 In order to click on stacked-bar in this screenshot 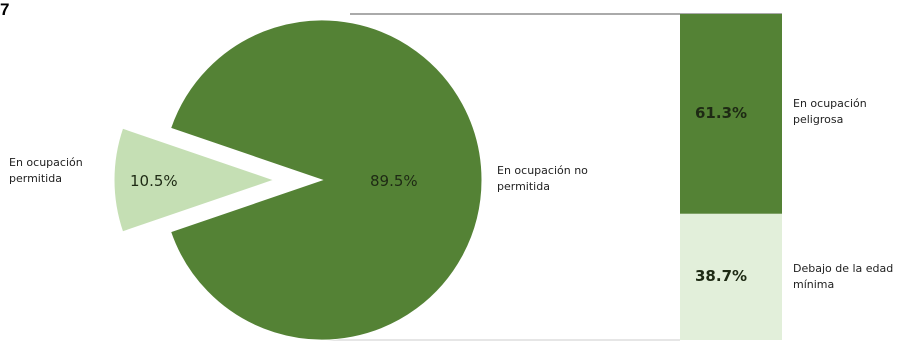, I will do `click(731, 177)`.